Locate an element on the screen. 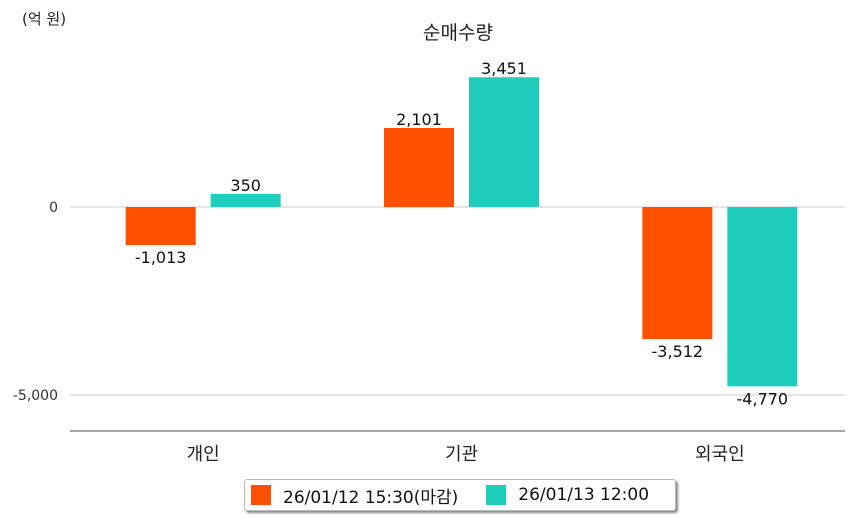 The width and height of the screenshot is (854, 520). chart-title: 순매수량 is located at coordinates (458, 33).